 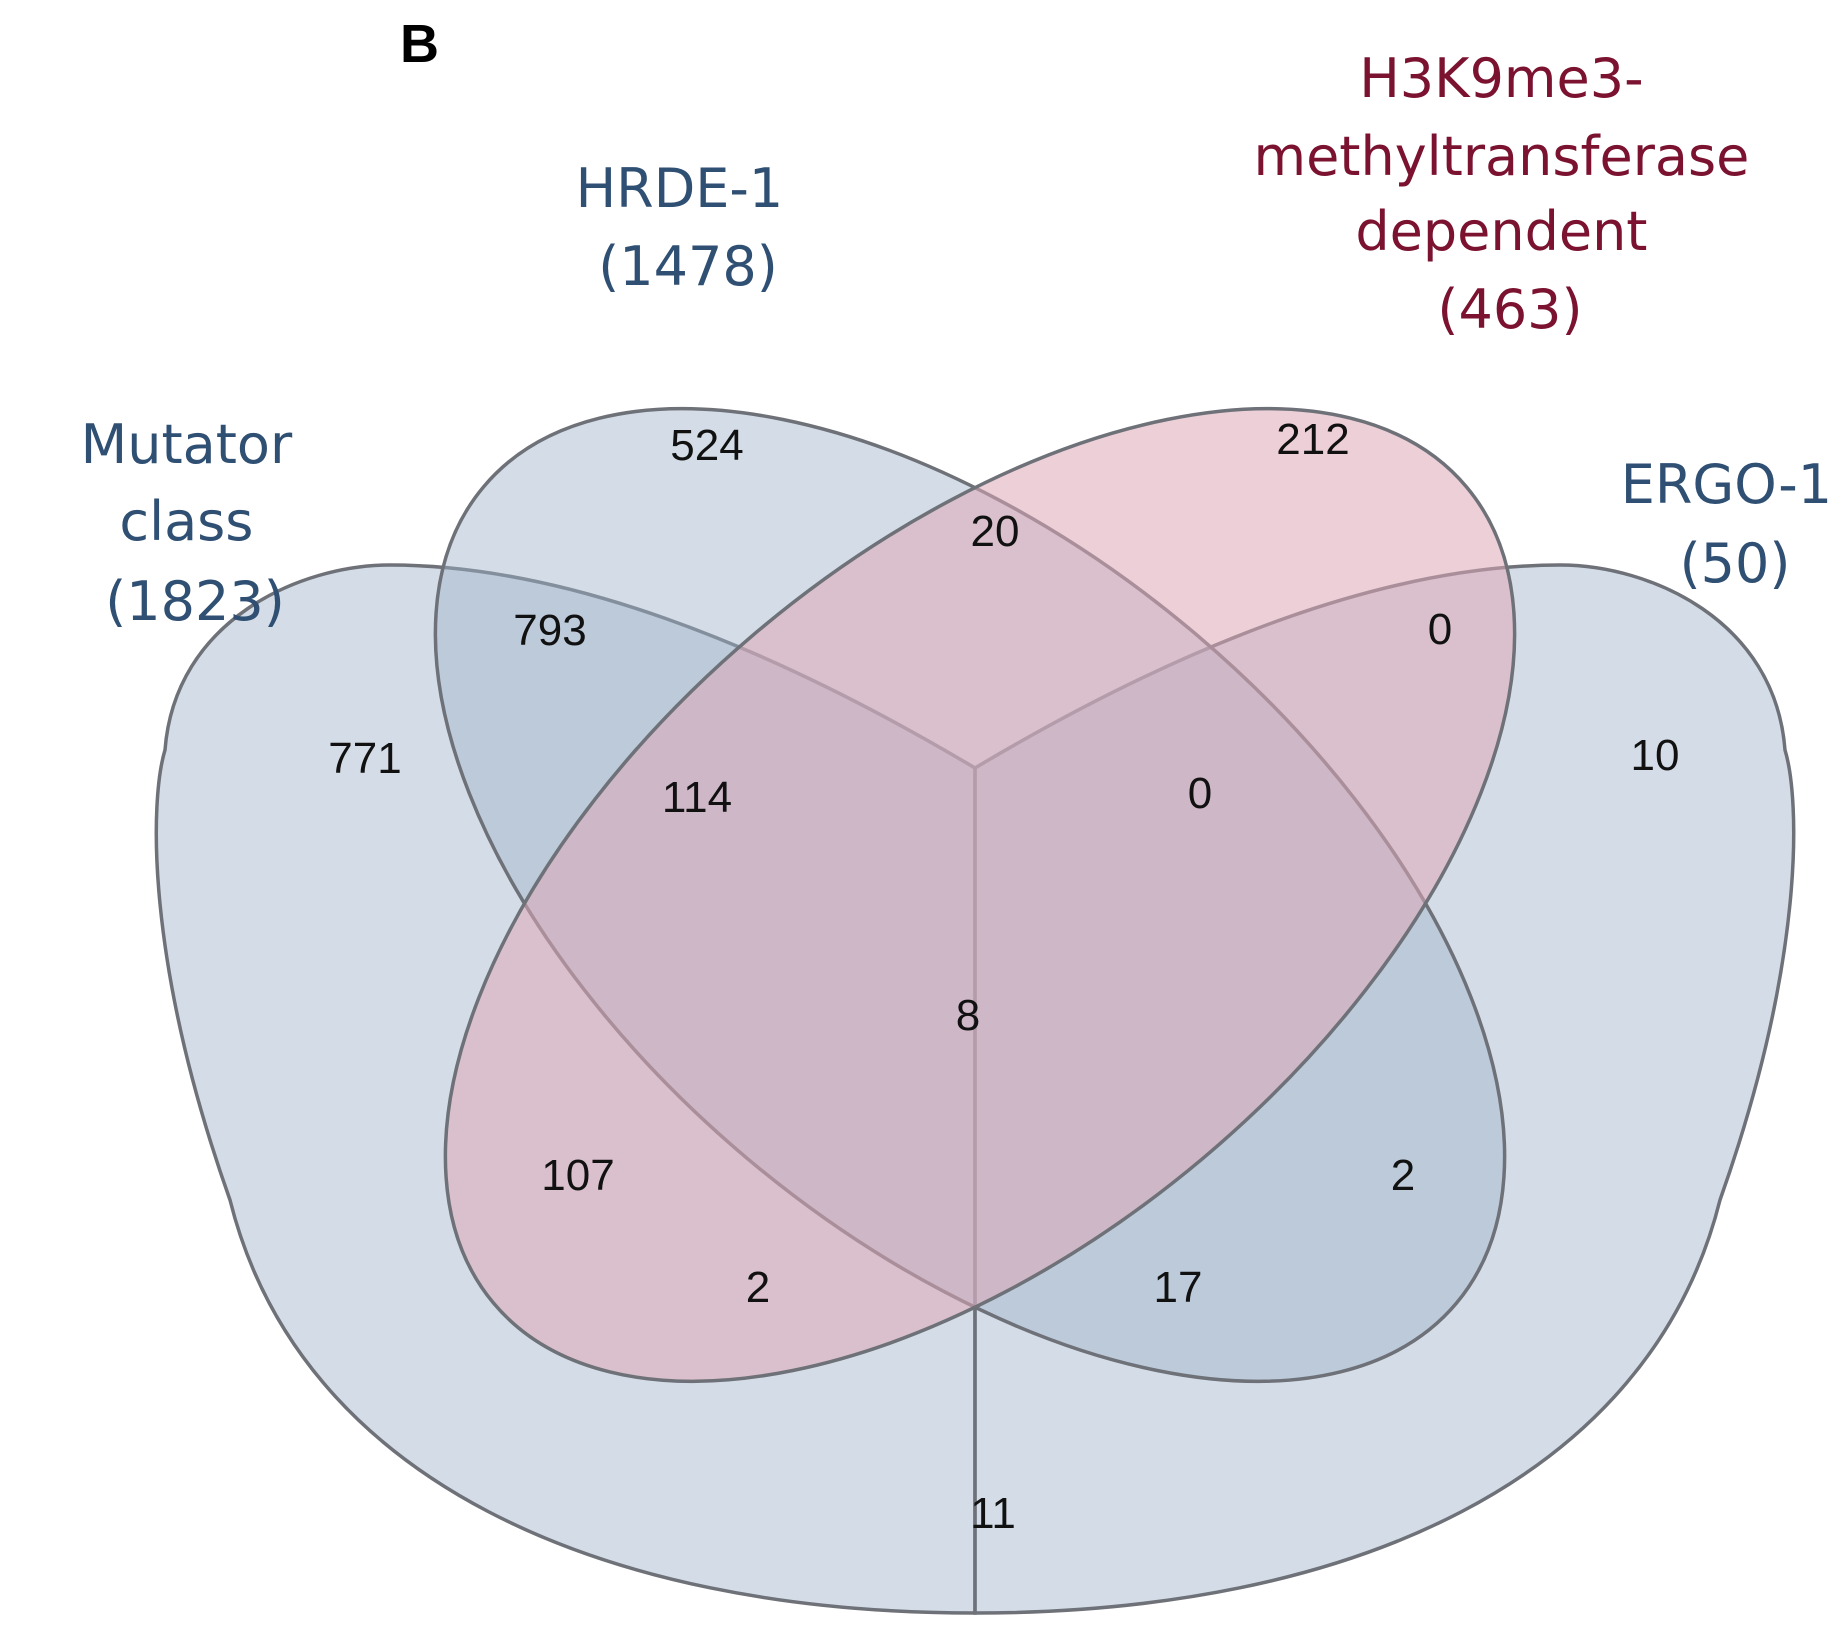 What do you see at coordinates (1655, 755) in the screenshot?
I see `count-ergo-only: 10` at bounding box center [1655, 755].